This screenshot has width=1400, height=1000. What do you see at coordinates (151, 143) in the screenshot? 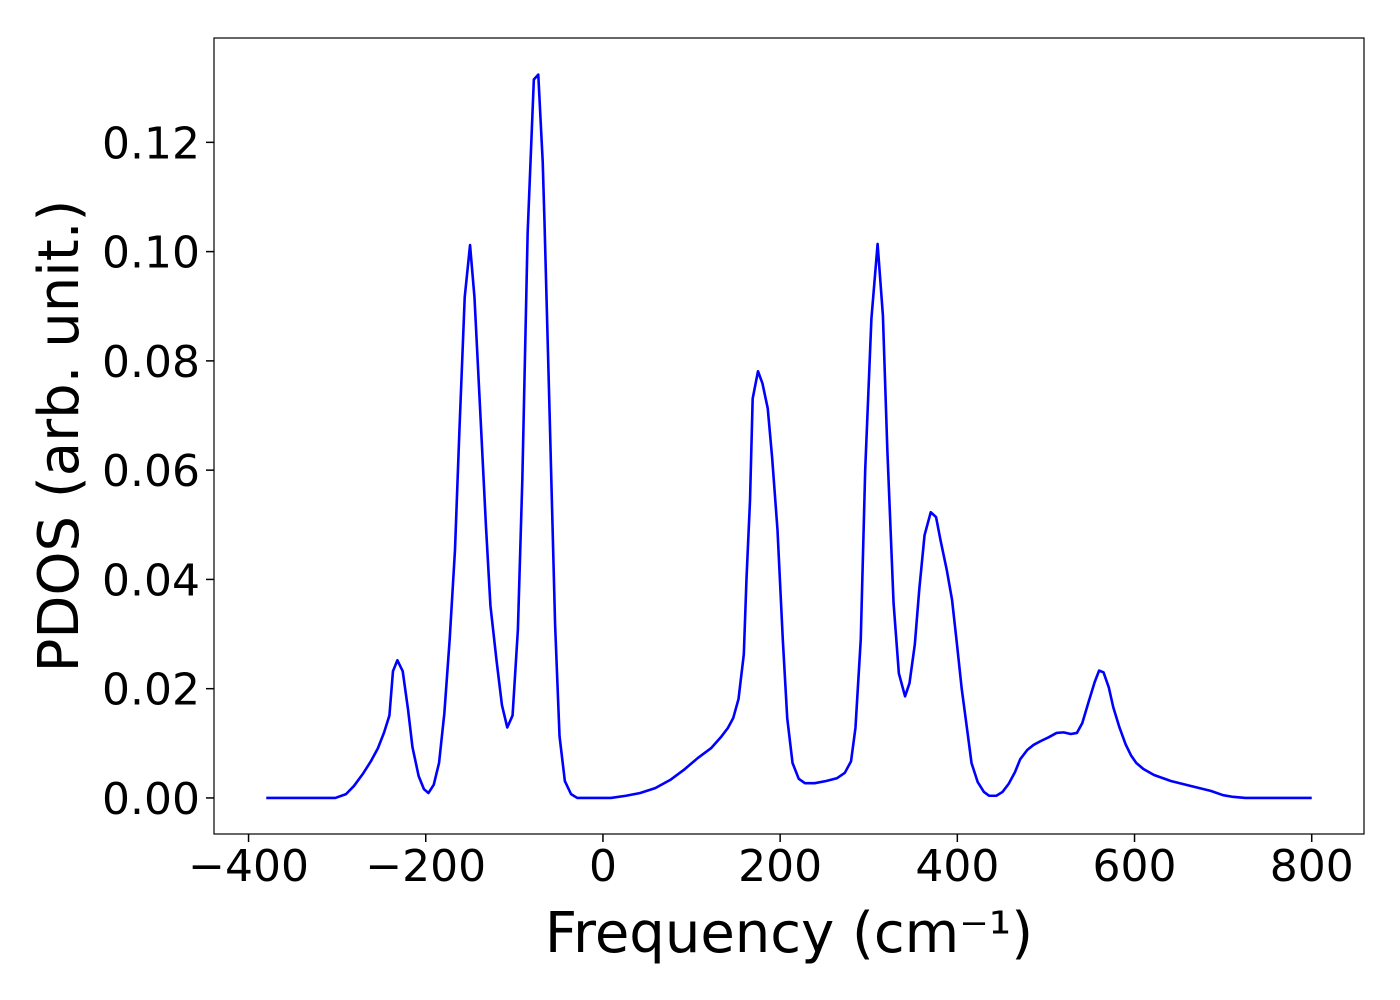
I see `y-tick-label: 0.12` at bounding box center [151, 143].